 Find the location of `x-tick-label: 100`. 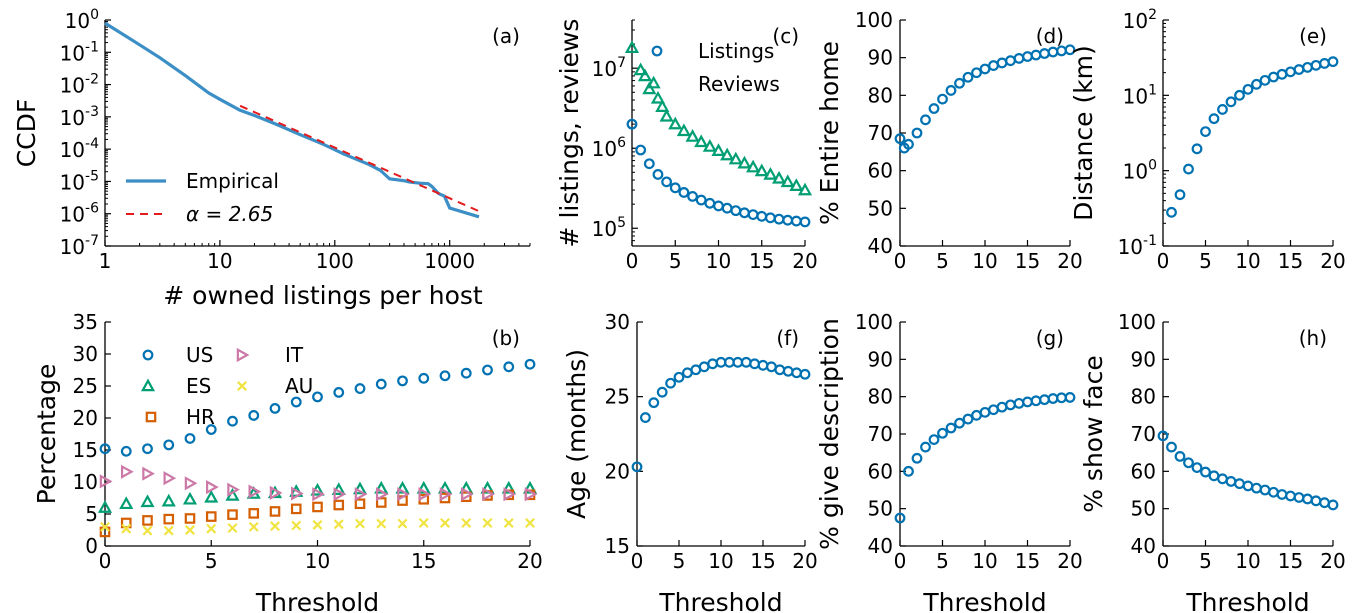

x-tick-label: 100 is located at coordinates (335, 261).